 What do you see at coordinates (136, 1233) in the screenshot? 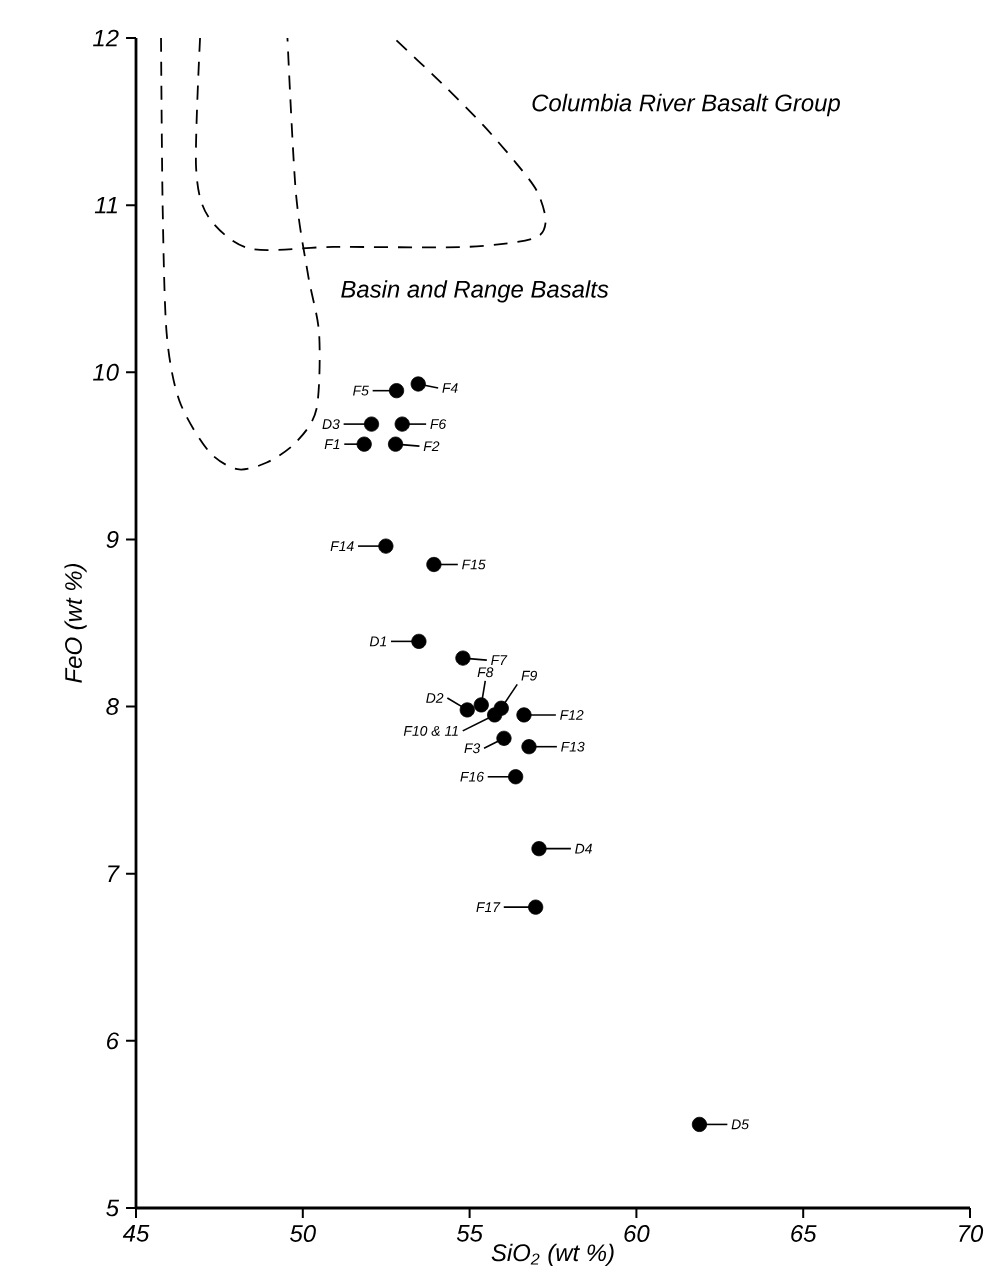
I see `x-tick-label: 45` at bounding box center [136, 1233].